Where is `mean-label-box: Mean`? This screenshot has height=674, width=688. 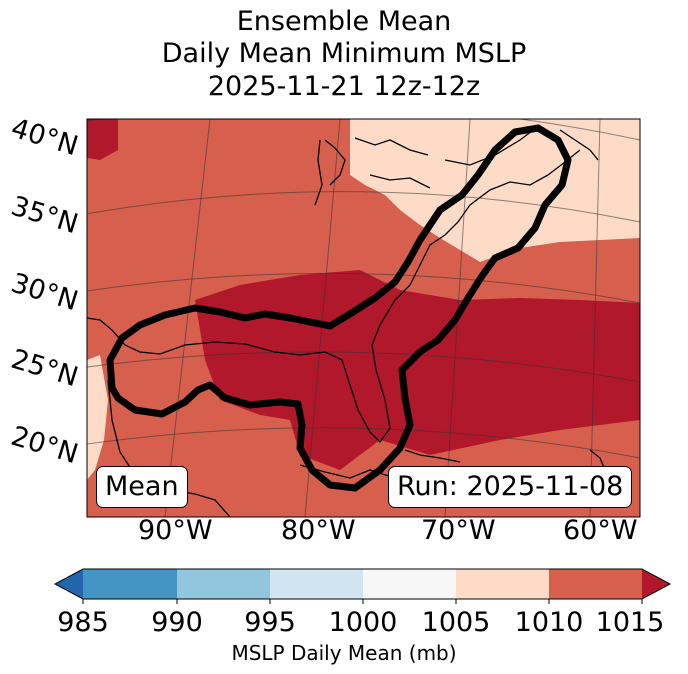 mean-label-box: Mean is located at coordinates (142, 487).